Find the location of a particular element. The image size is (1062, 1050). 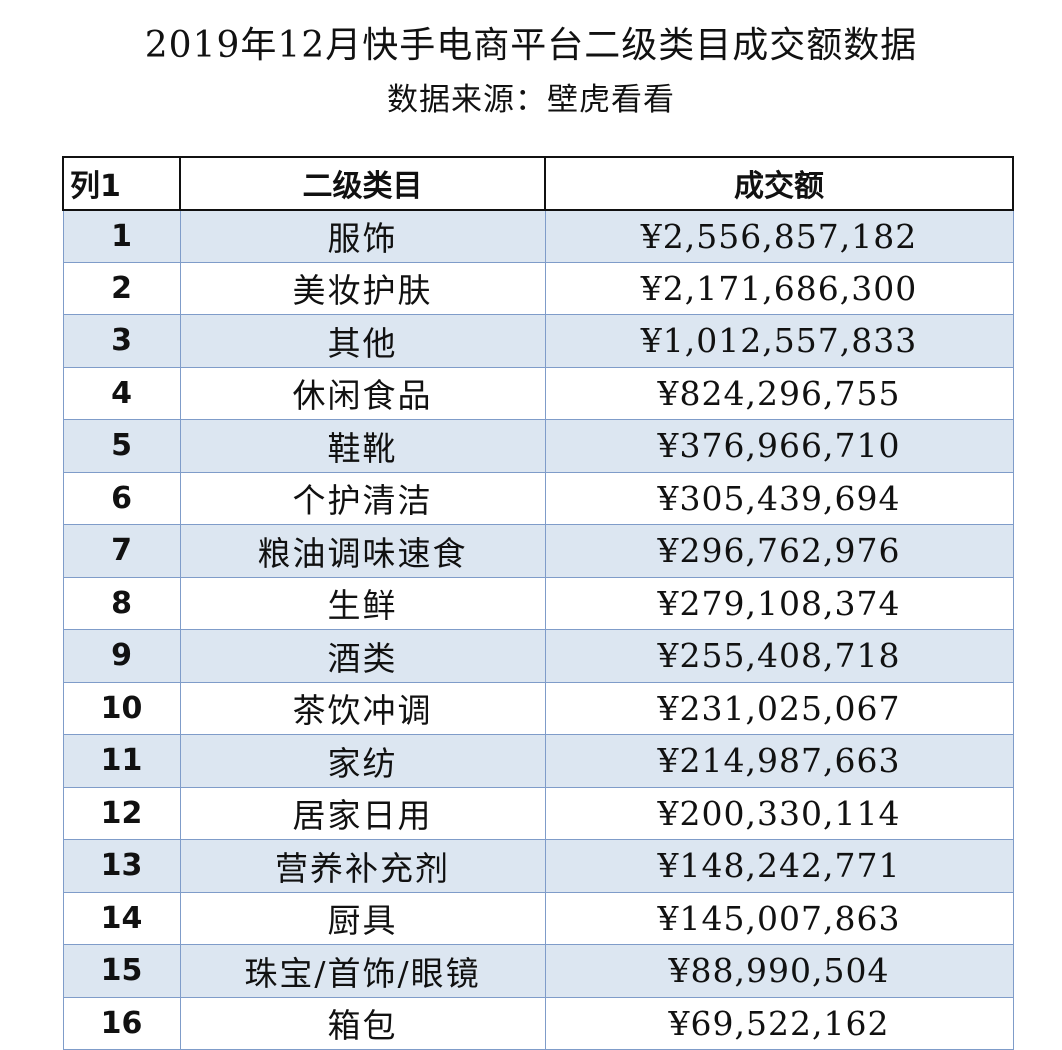

category-cell: 茶饮冲调 is located at coordinates (362, 708).